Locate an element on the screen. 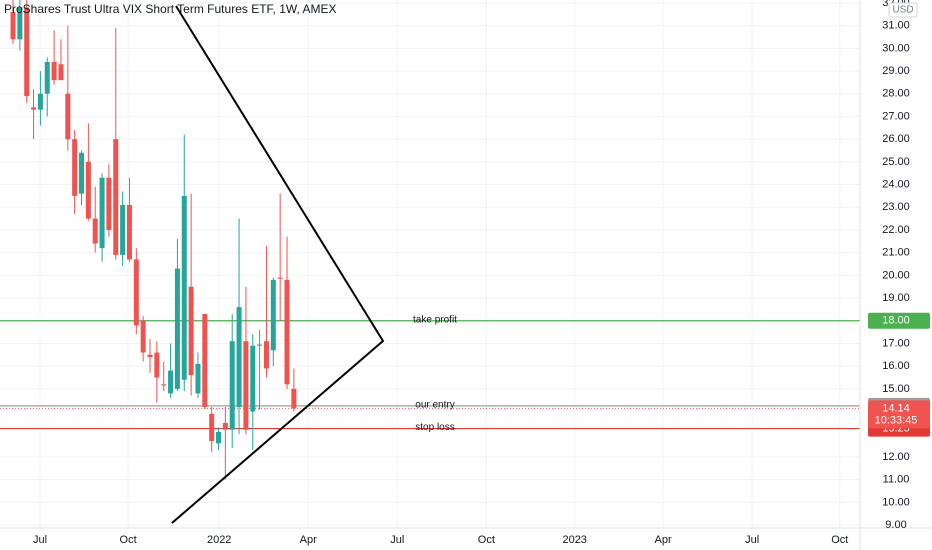  y-tick-label: 12.00 is located at coordinates (896, 457).